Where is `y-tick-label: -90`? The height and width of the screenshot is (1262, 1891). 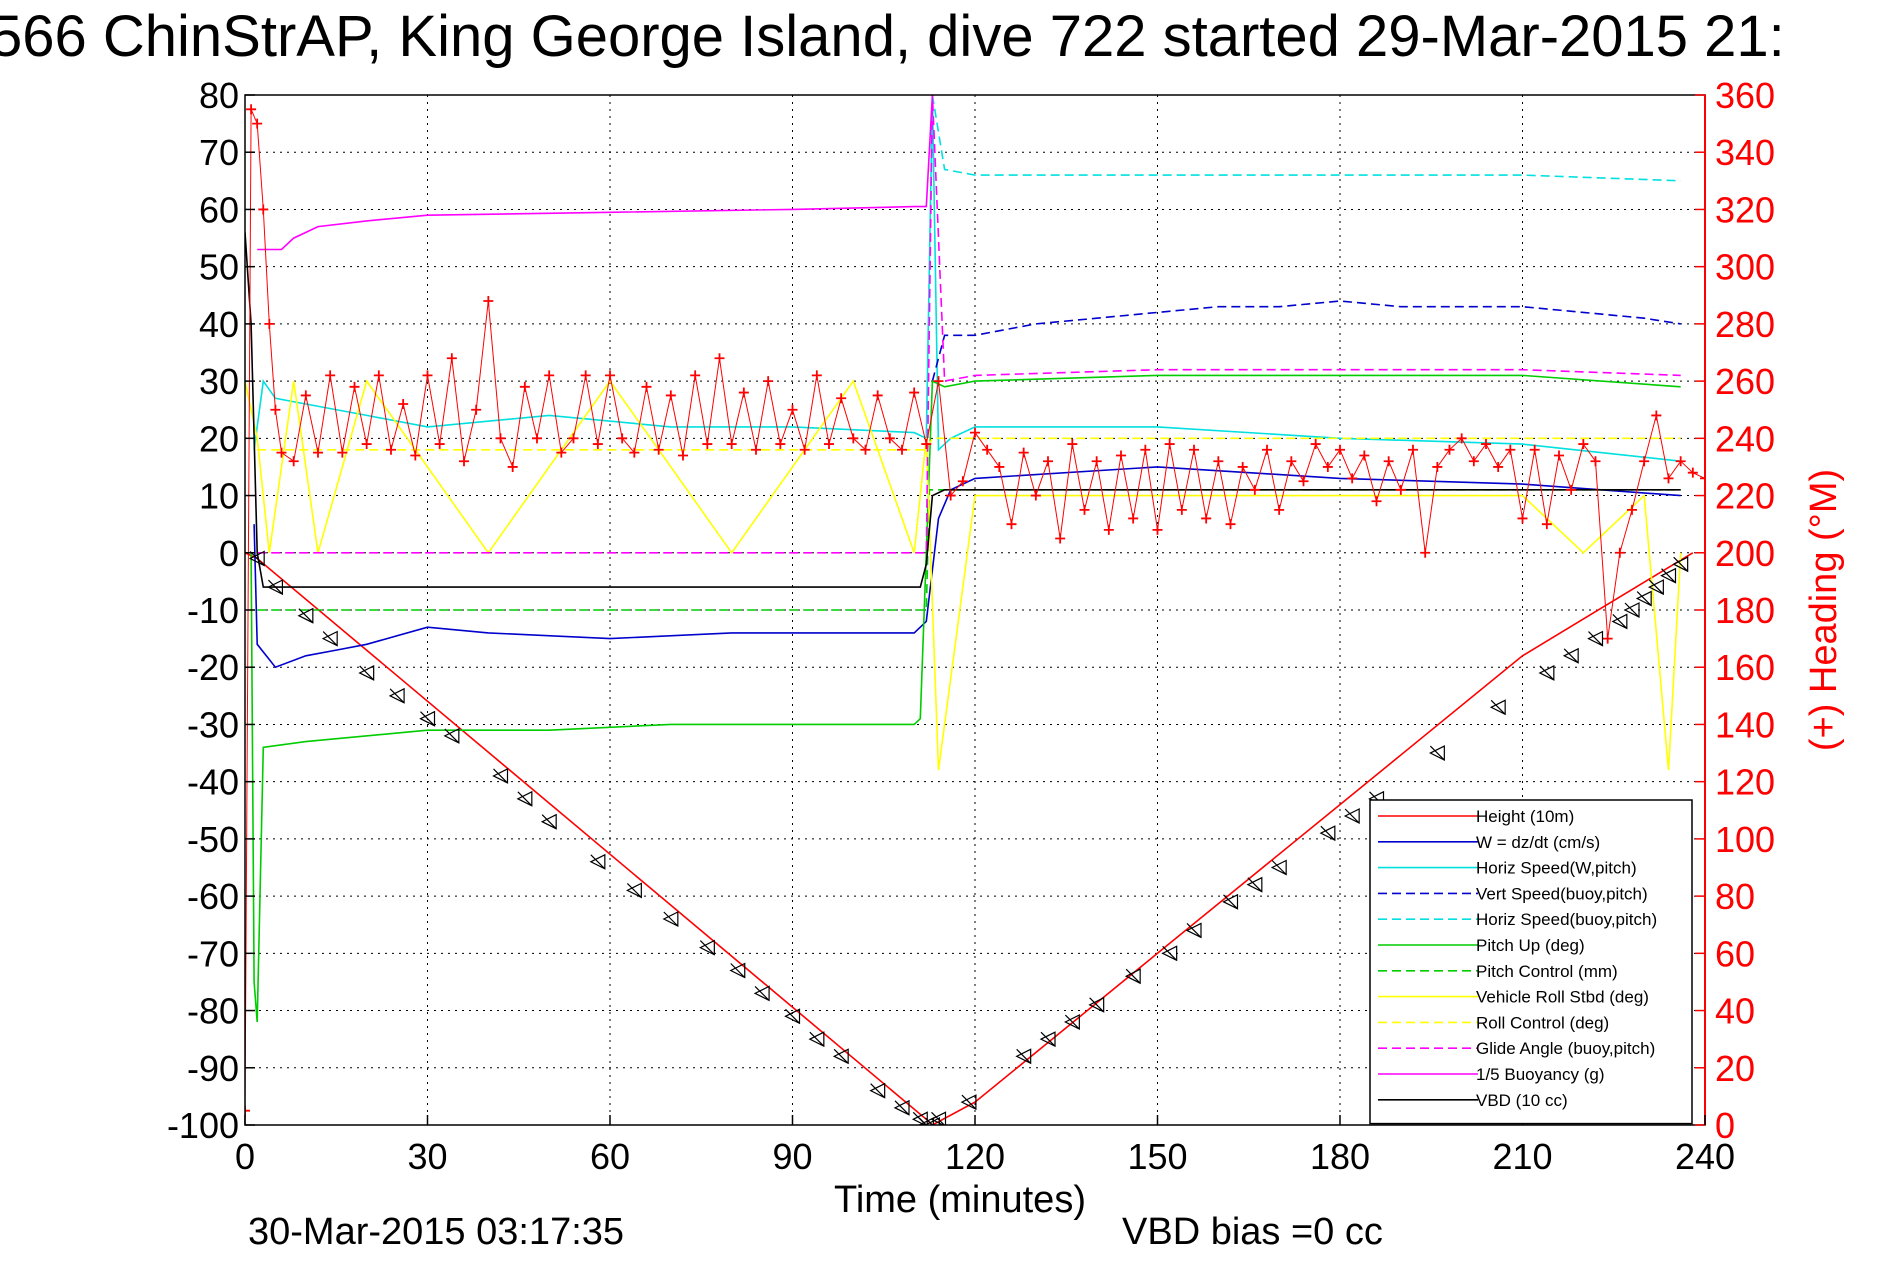 y-tick-label: -90 is located at coordinates (213, 1068).